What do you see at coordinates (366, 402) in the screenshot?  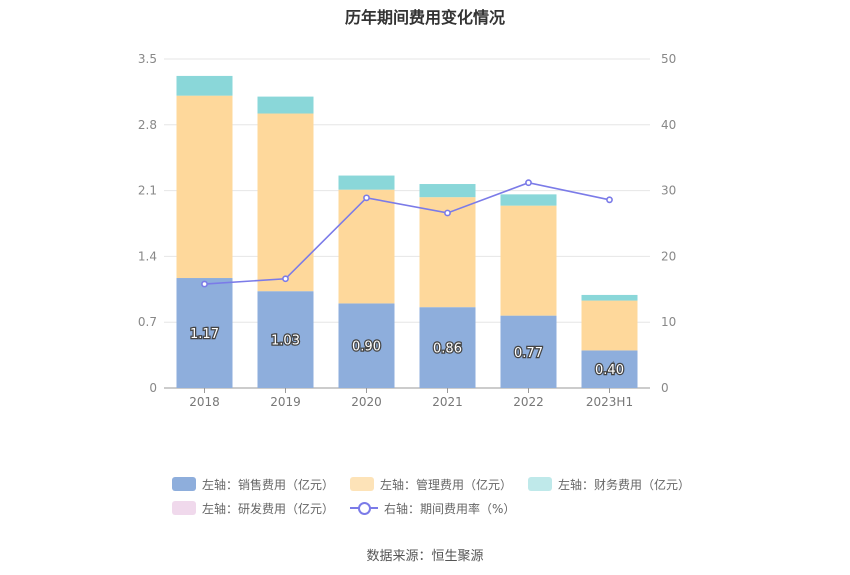 I see `x-tick-label: 2020` at bounding box center [366, 402].